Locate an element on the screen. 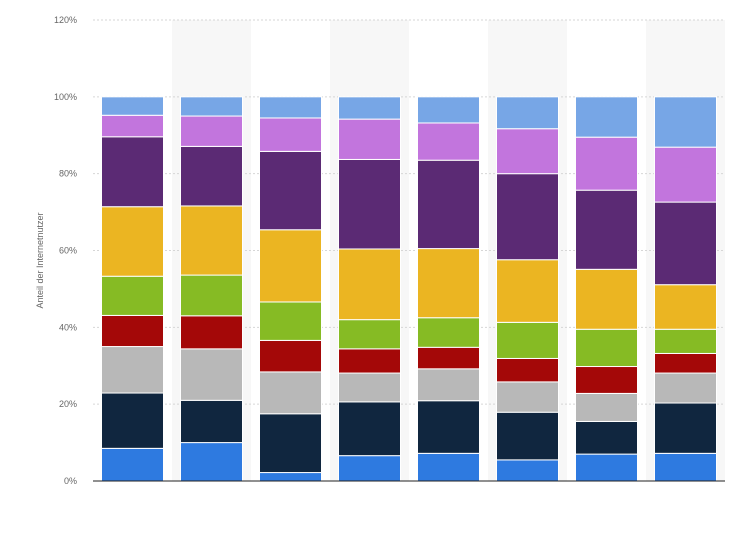  y-tick-label: 60% is located at coordinates (68, 251).